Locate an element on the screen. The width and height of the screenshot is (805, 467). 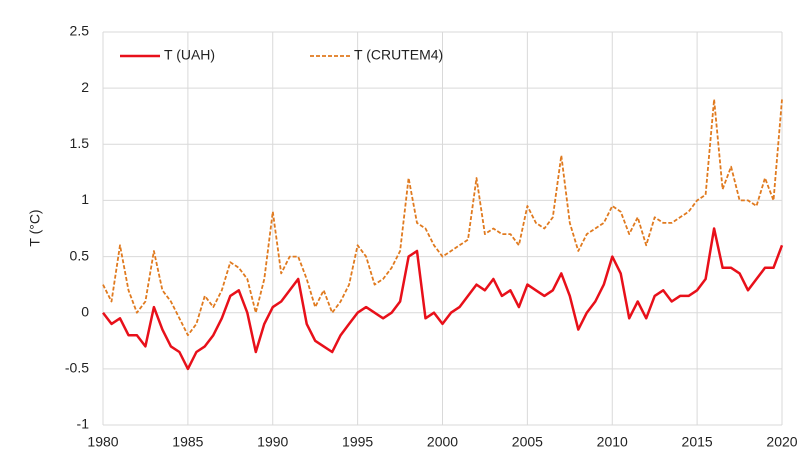
x-tick-label: 1990 is located at coordinates (272, 442).